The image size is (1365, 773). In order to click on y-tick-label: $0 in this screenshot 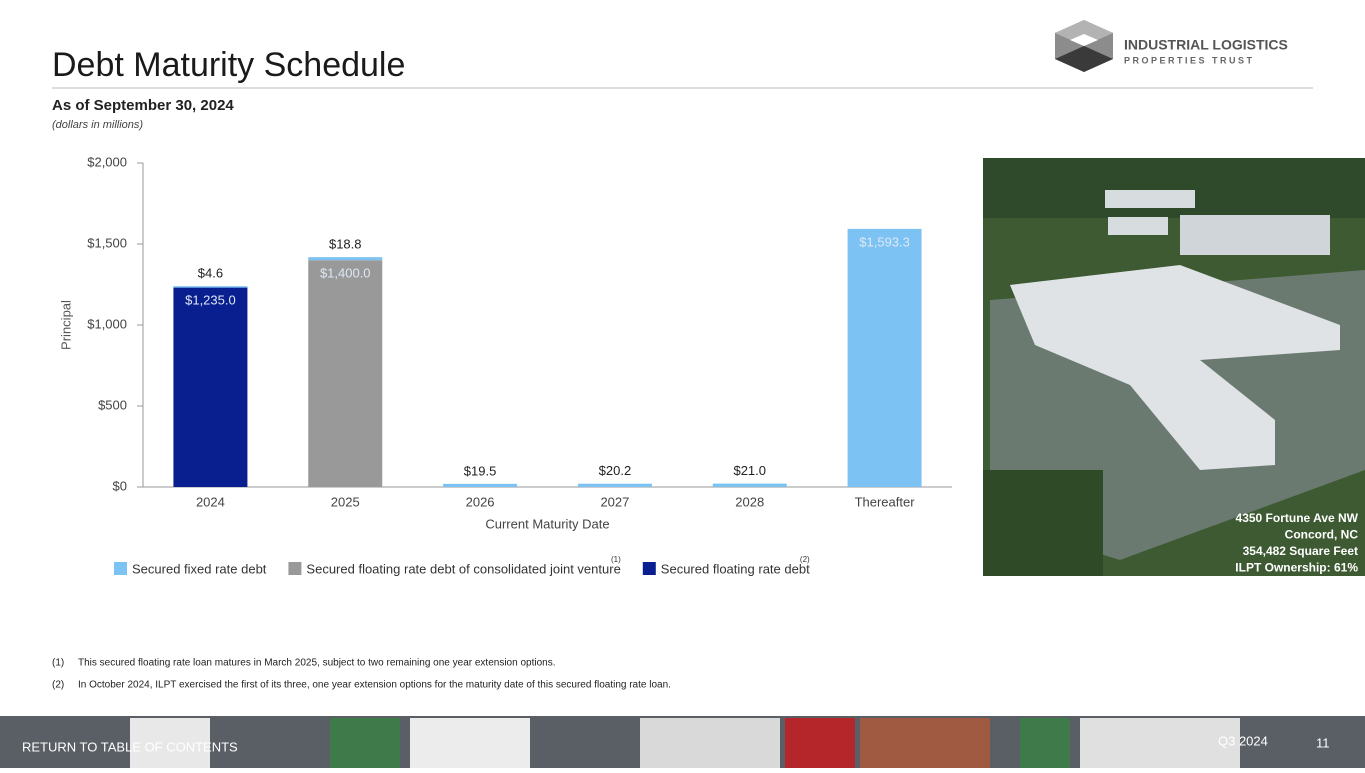, I will do `click(120, 485)`.